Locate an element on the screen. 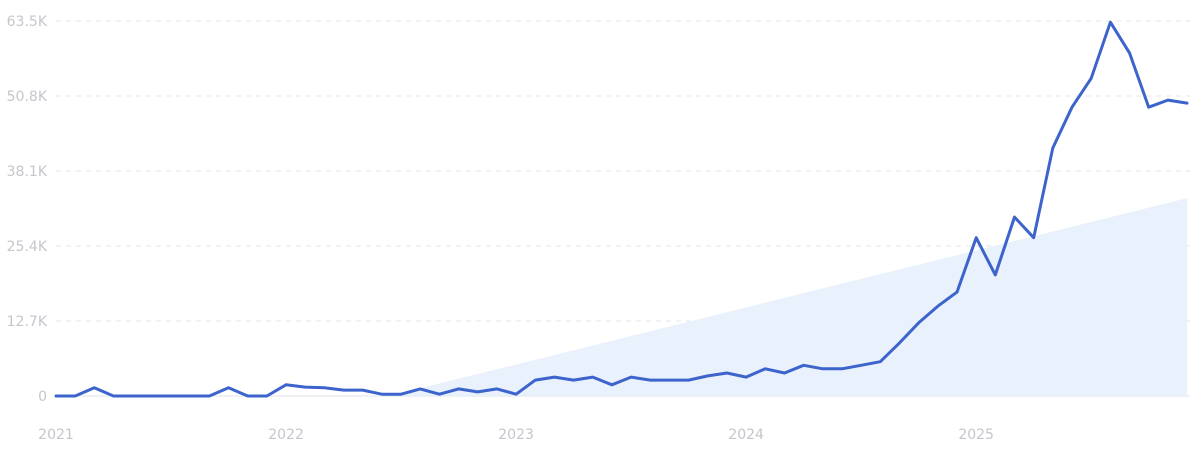 This screenshot has height=450, width=1200. x-axis-labels: 2021 2022 2023 2024 2025 is located at coordinates (516, 435).